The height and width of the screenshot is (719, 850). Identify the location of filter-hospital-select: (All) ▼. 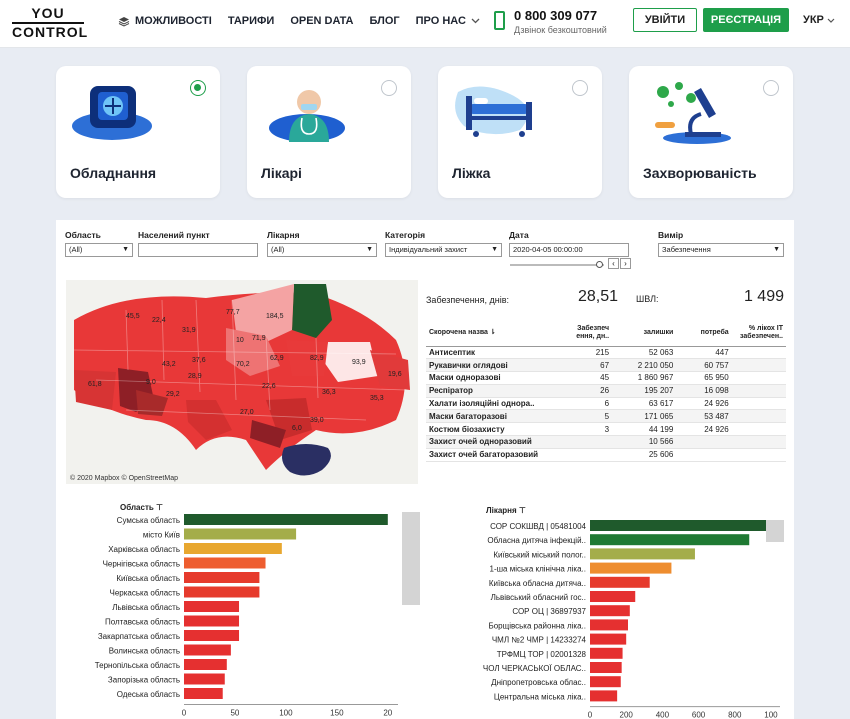
(322, 250).